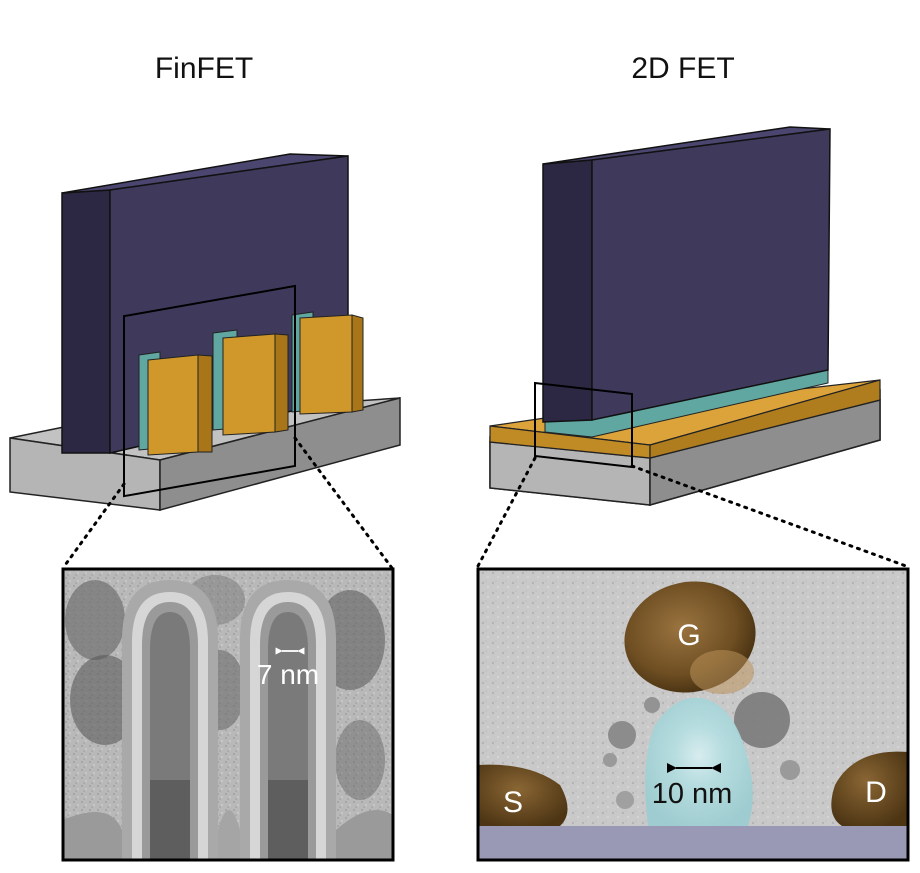 The width and height of the screenshot is (920, 873). Describe the element at coordinates (343, 503) in the screenshot. I see `finfet-zoom-line-right` at that location.